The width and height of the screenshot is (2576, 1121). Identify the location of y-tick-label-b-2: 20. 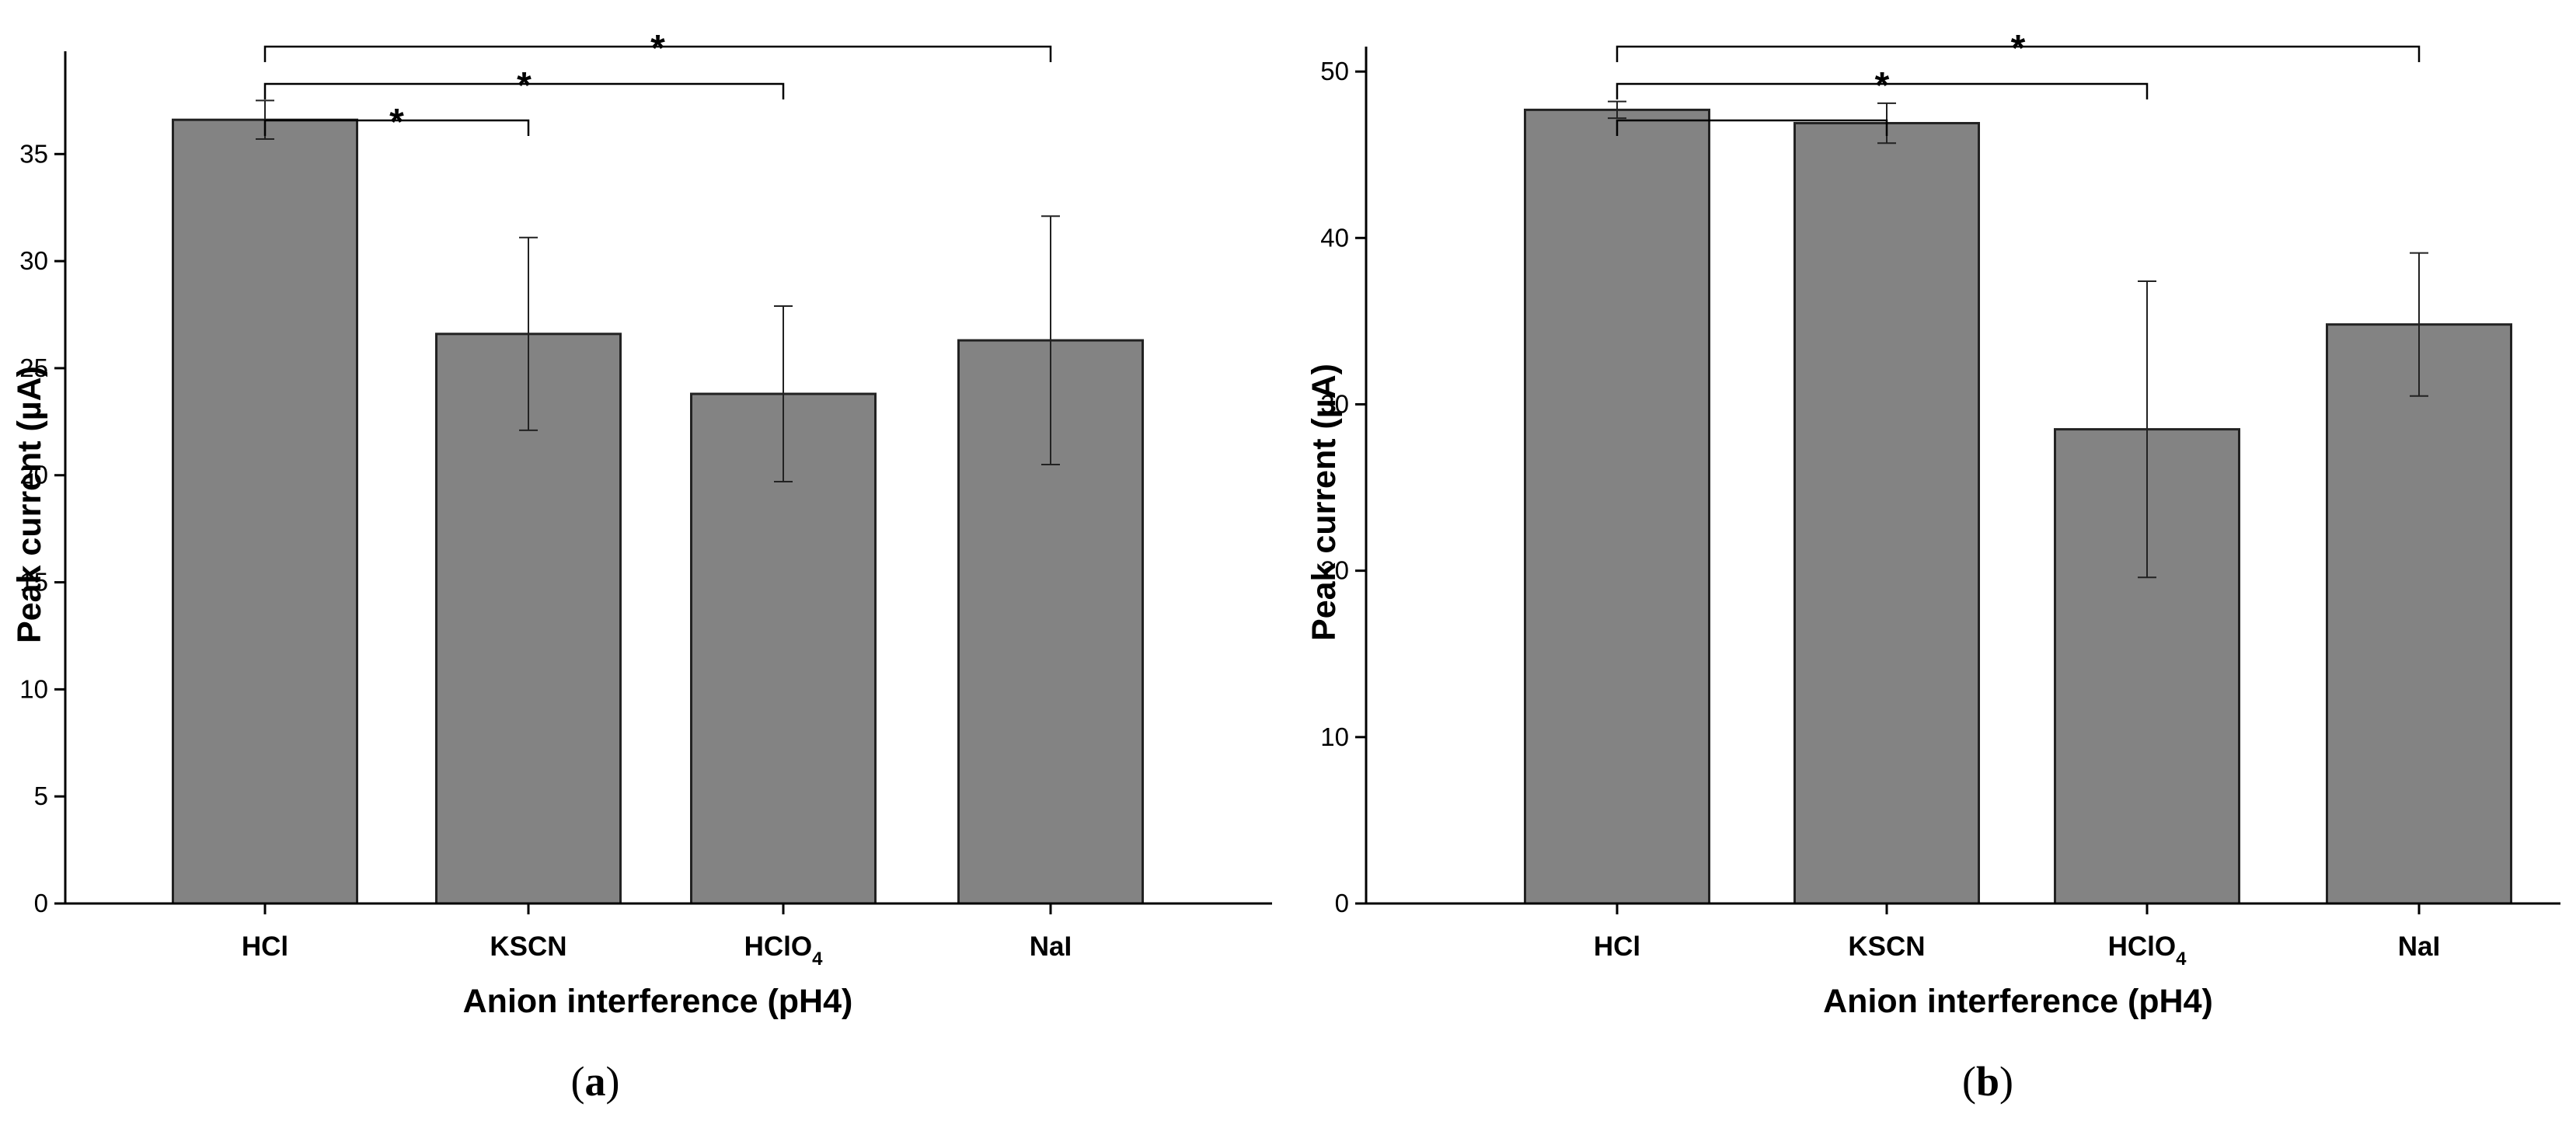
(1334, 570).